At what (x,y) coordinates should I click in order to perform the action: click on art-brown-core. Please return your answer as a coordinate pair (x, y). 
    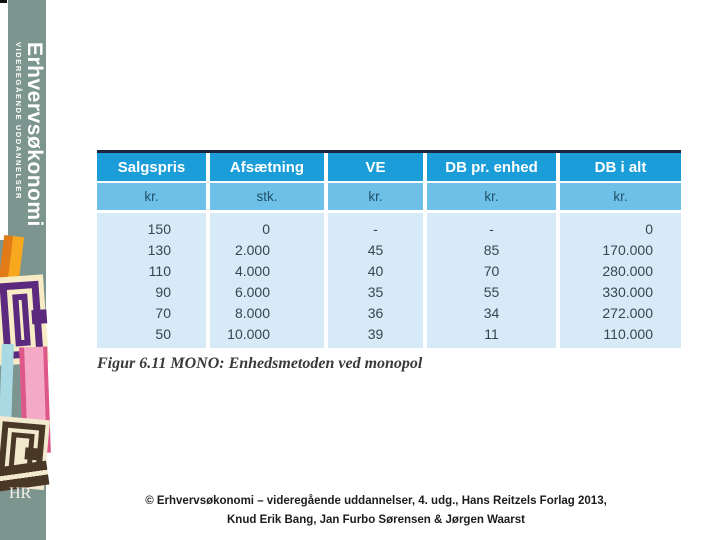
    Looking at the image, I should click on (31, 454).